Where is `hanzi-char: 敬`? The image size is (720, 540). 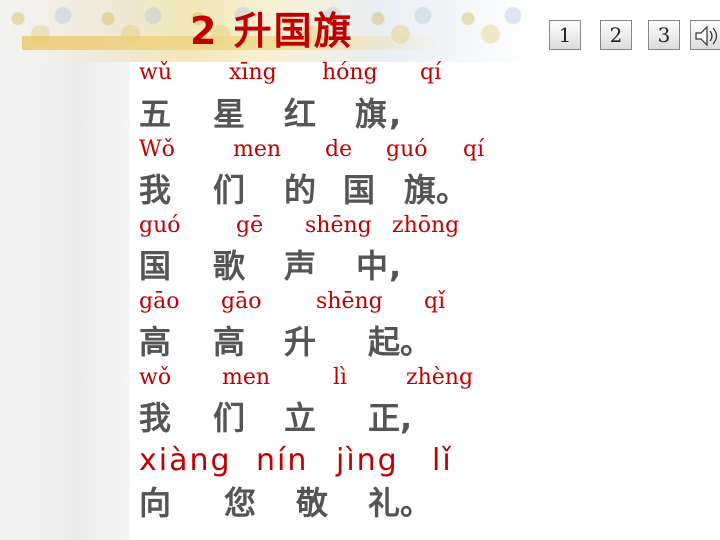
hanzi-char: 敬 is located at coordinates (312, 503).